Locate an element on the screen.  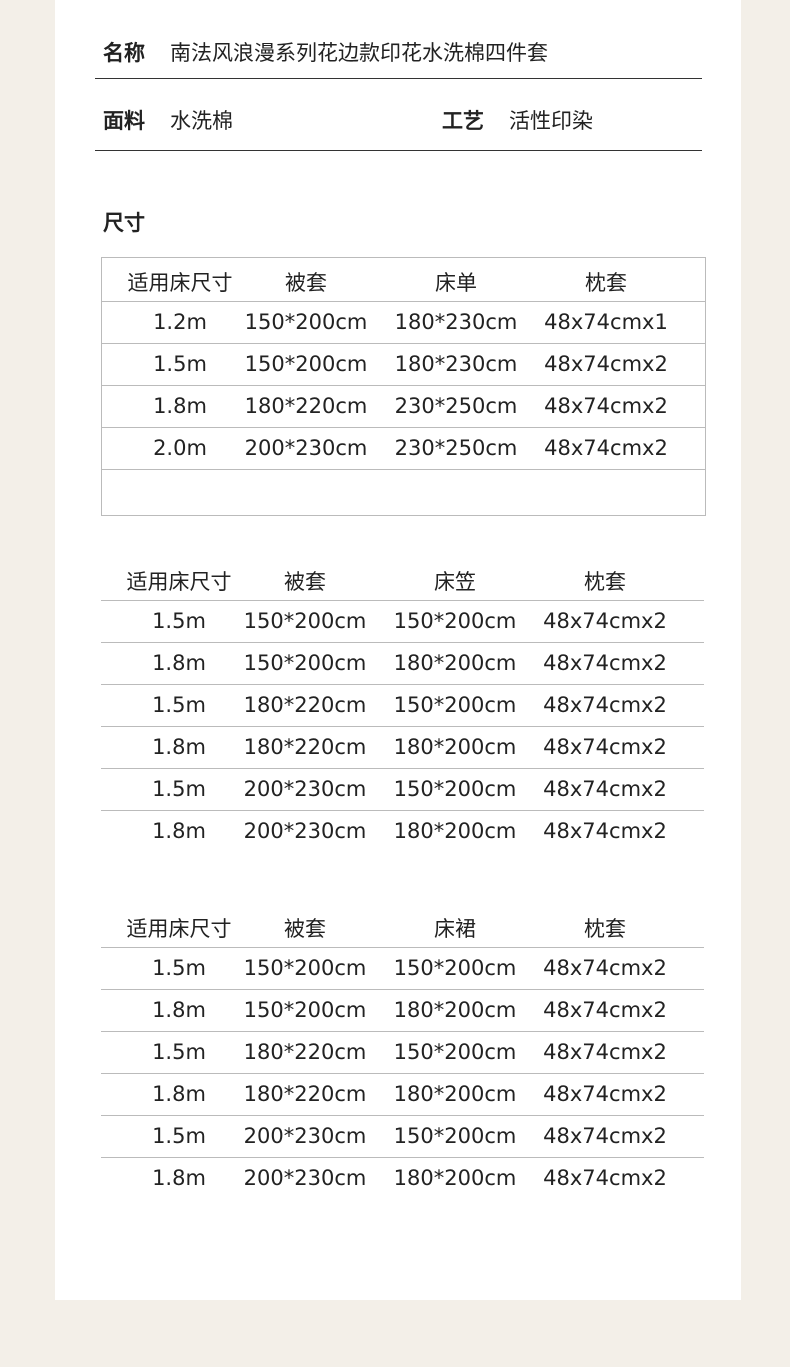
fabric-label: 面料 is located at coordinates (124, 121).